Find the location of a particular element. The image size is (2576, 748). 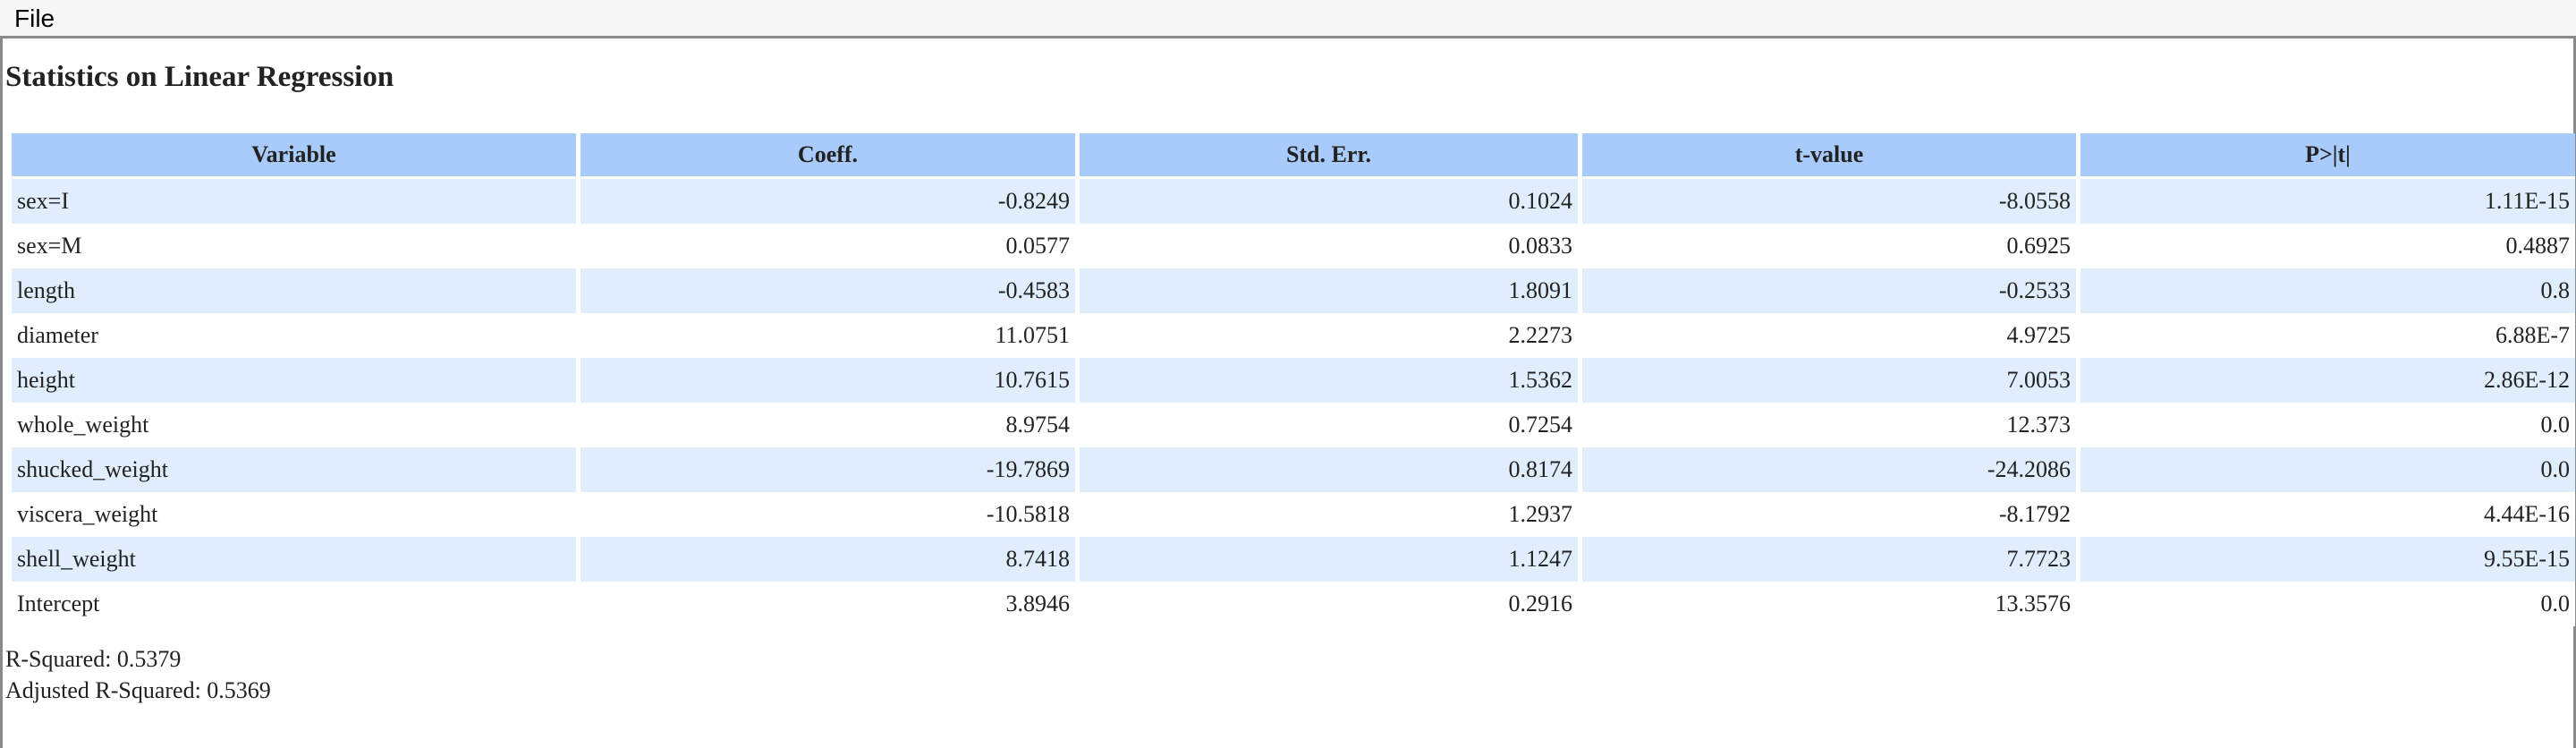

column-header-coeff: Coeff. is located at coordinates (827, 156).